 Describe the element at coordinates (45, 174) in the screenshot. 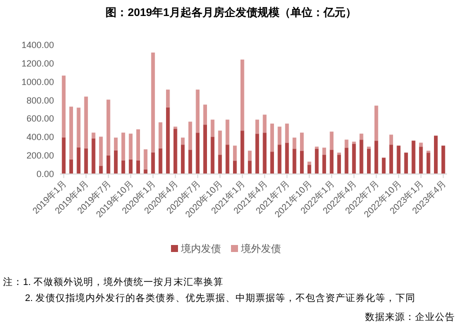

I see `y-tick-label: 0.00` at that location.